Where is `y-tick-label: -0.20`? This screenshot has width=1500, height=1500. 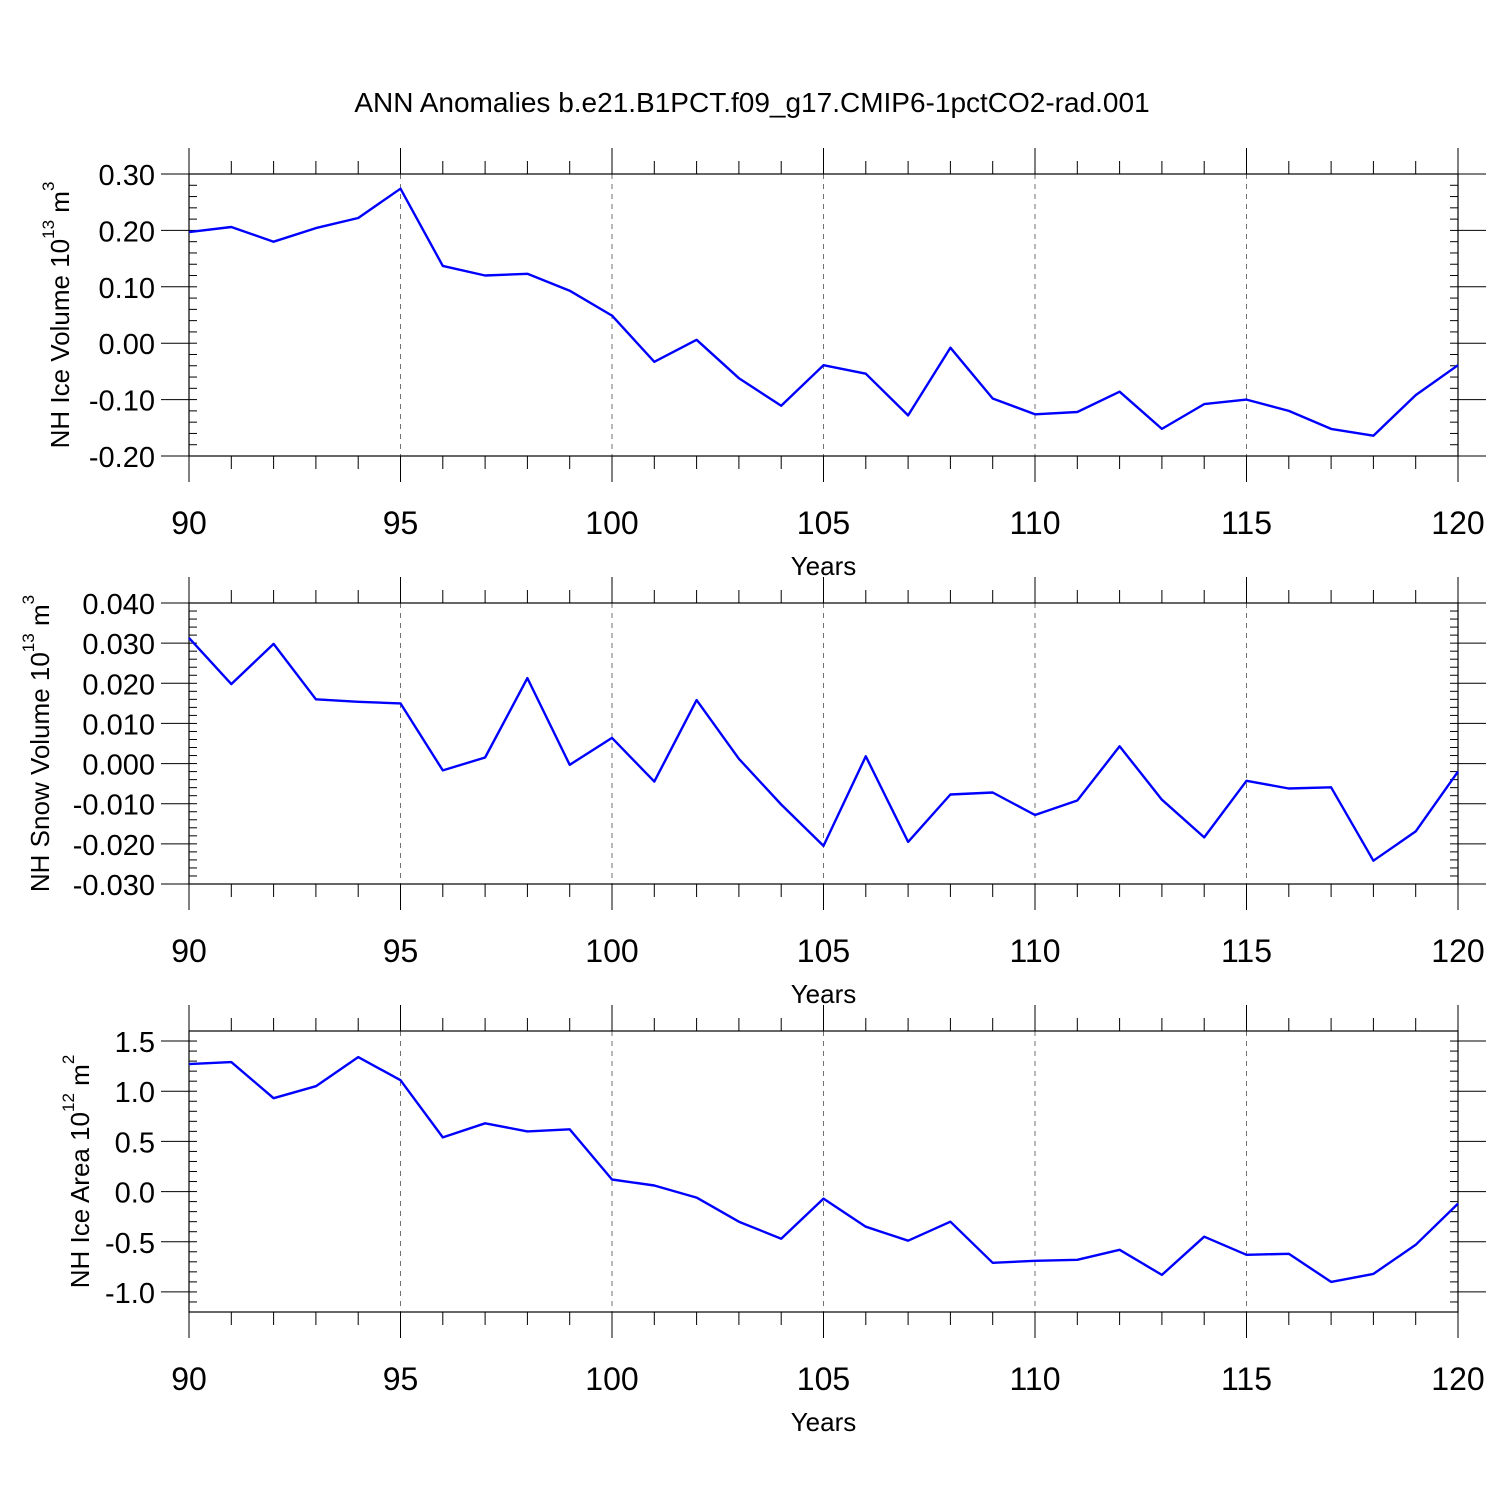
y-tick-label: -0.20 is located at coordinates (122, 458).